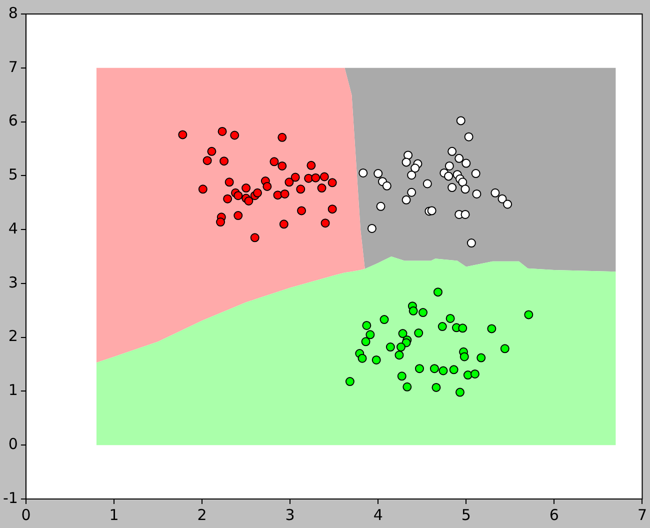 The image size is (650, 528). I want to click on x-tick-label: 1, so click(114, 515).